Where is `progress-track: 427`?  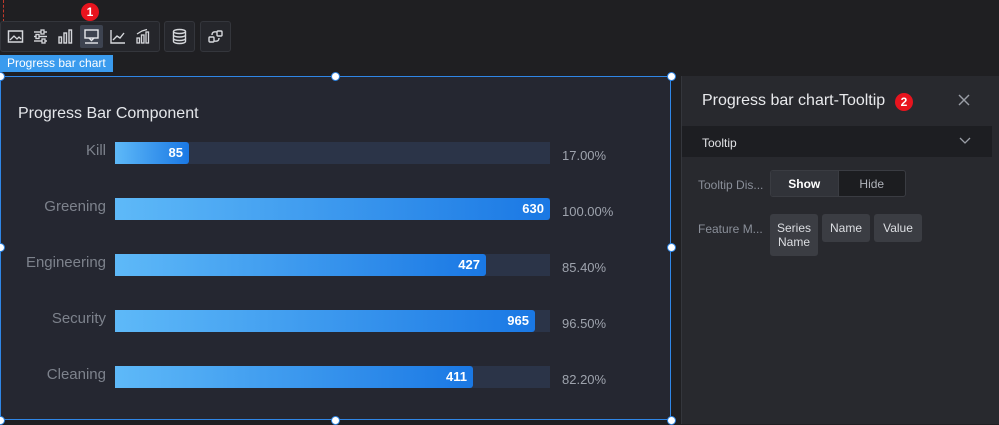
progress-track: 427 is located at coordinates (332, 265).